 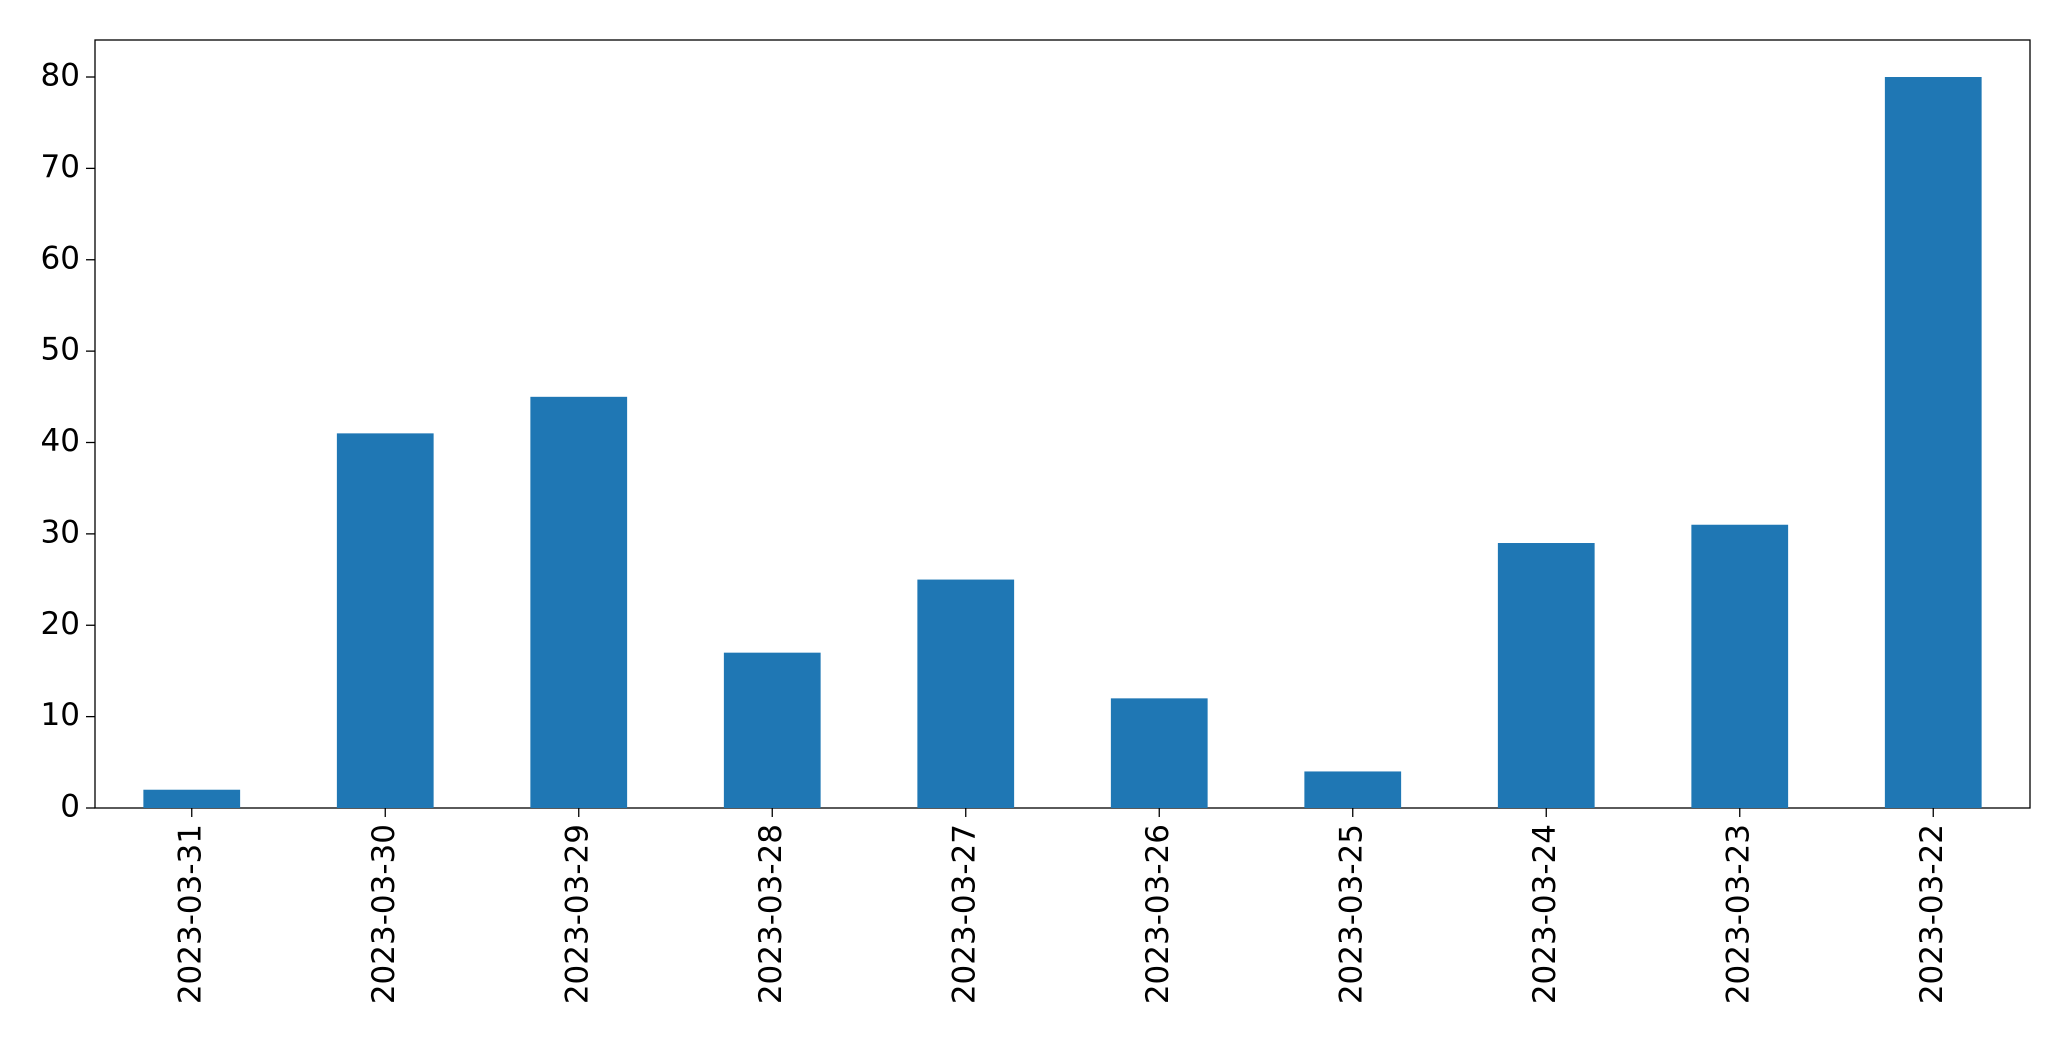 What do you see at coordinates (60, 624) in the screenshot?
I see `y-tick-label: 20` at bounding box center [60, 624].